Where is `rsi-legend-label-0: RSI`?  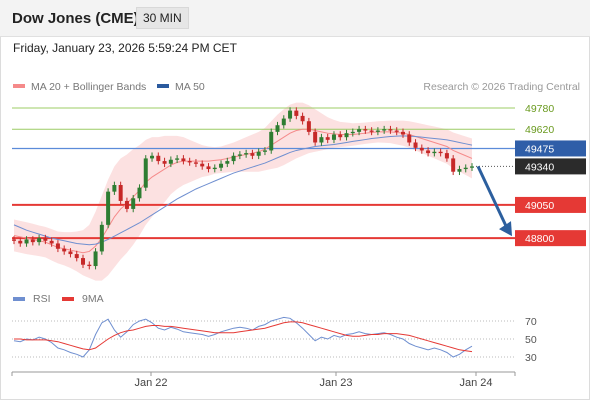
rsi-legend-label-0: RSI is located at coordinates (42, 299).